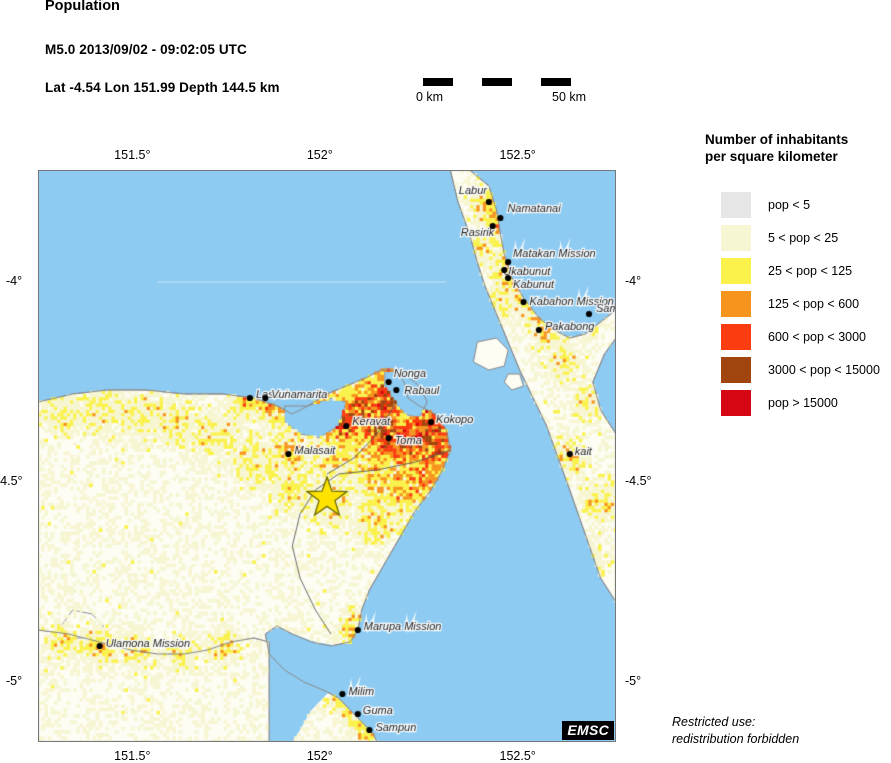 The height and width of the screenshot is (763, 891). Describe the element at coordinates (517, 756) in the screenshot. I see `x-axis-tick-label-bottom: 152.5°` at that location.